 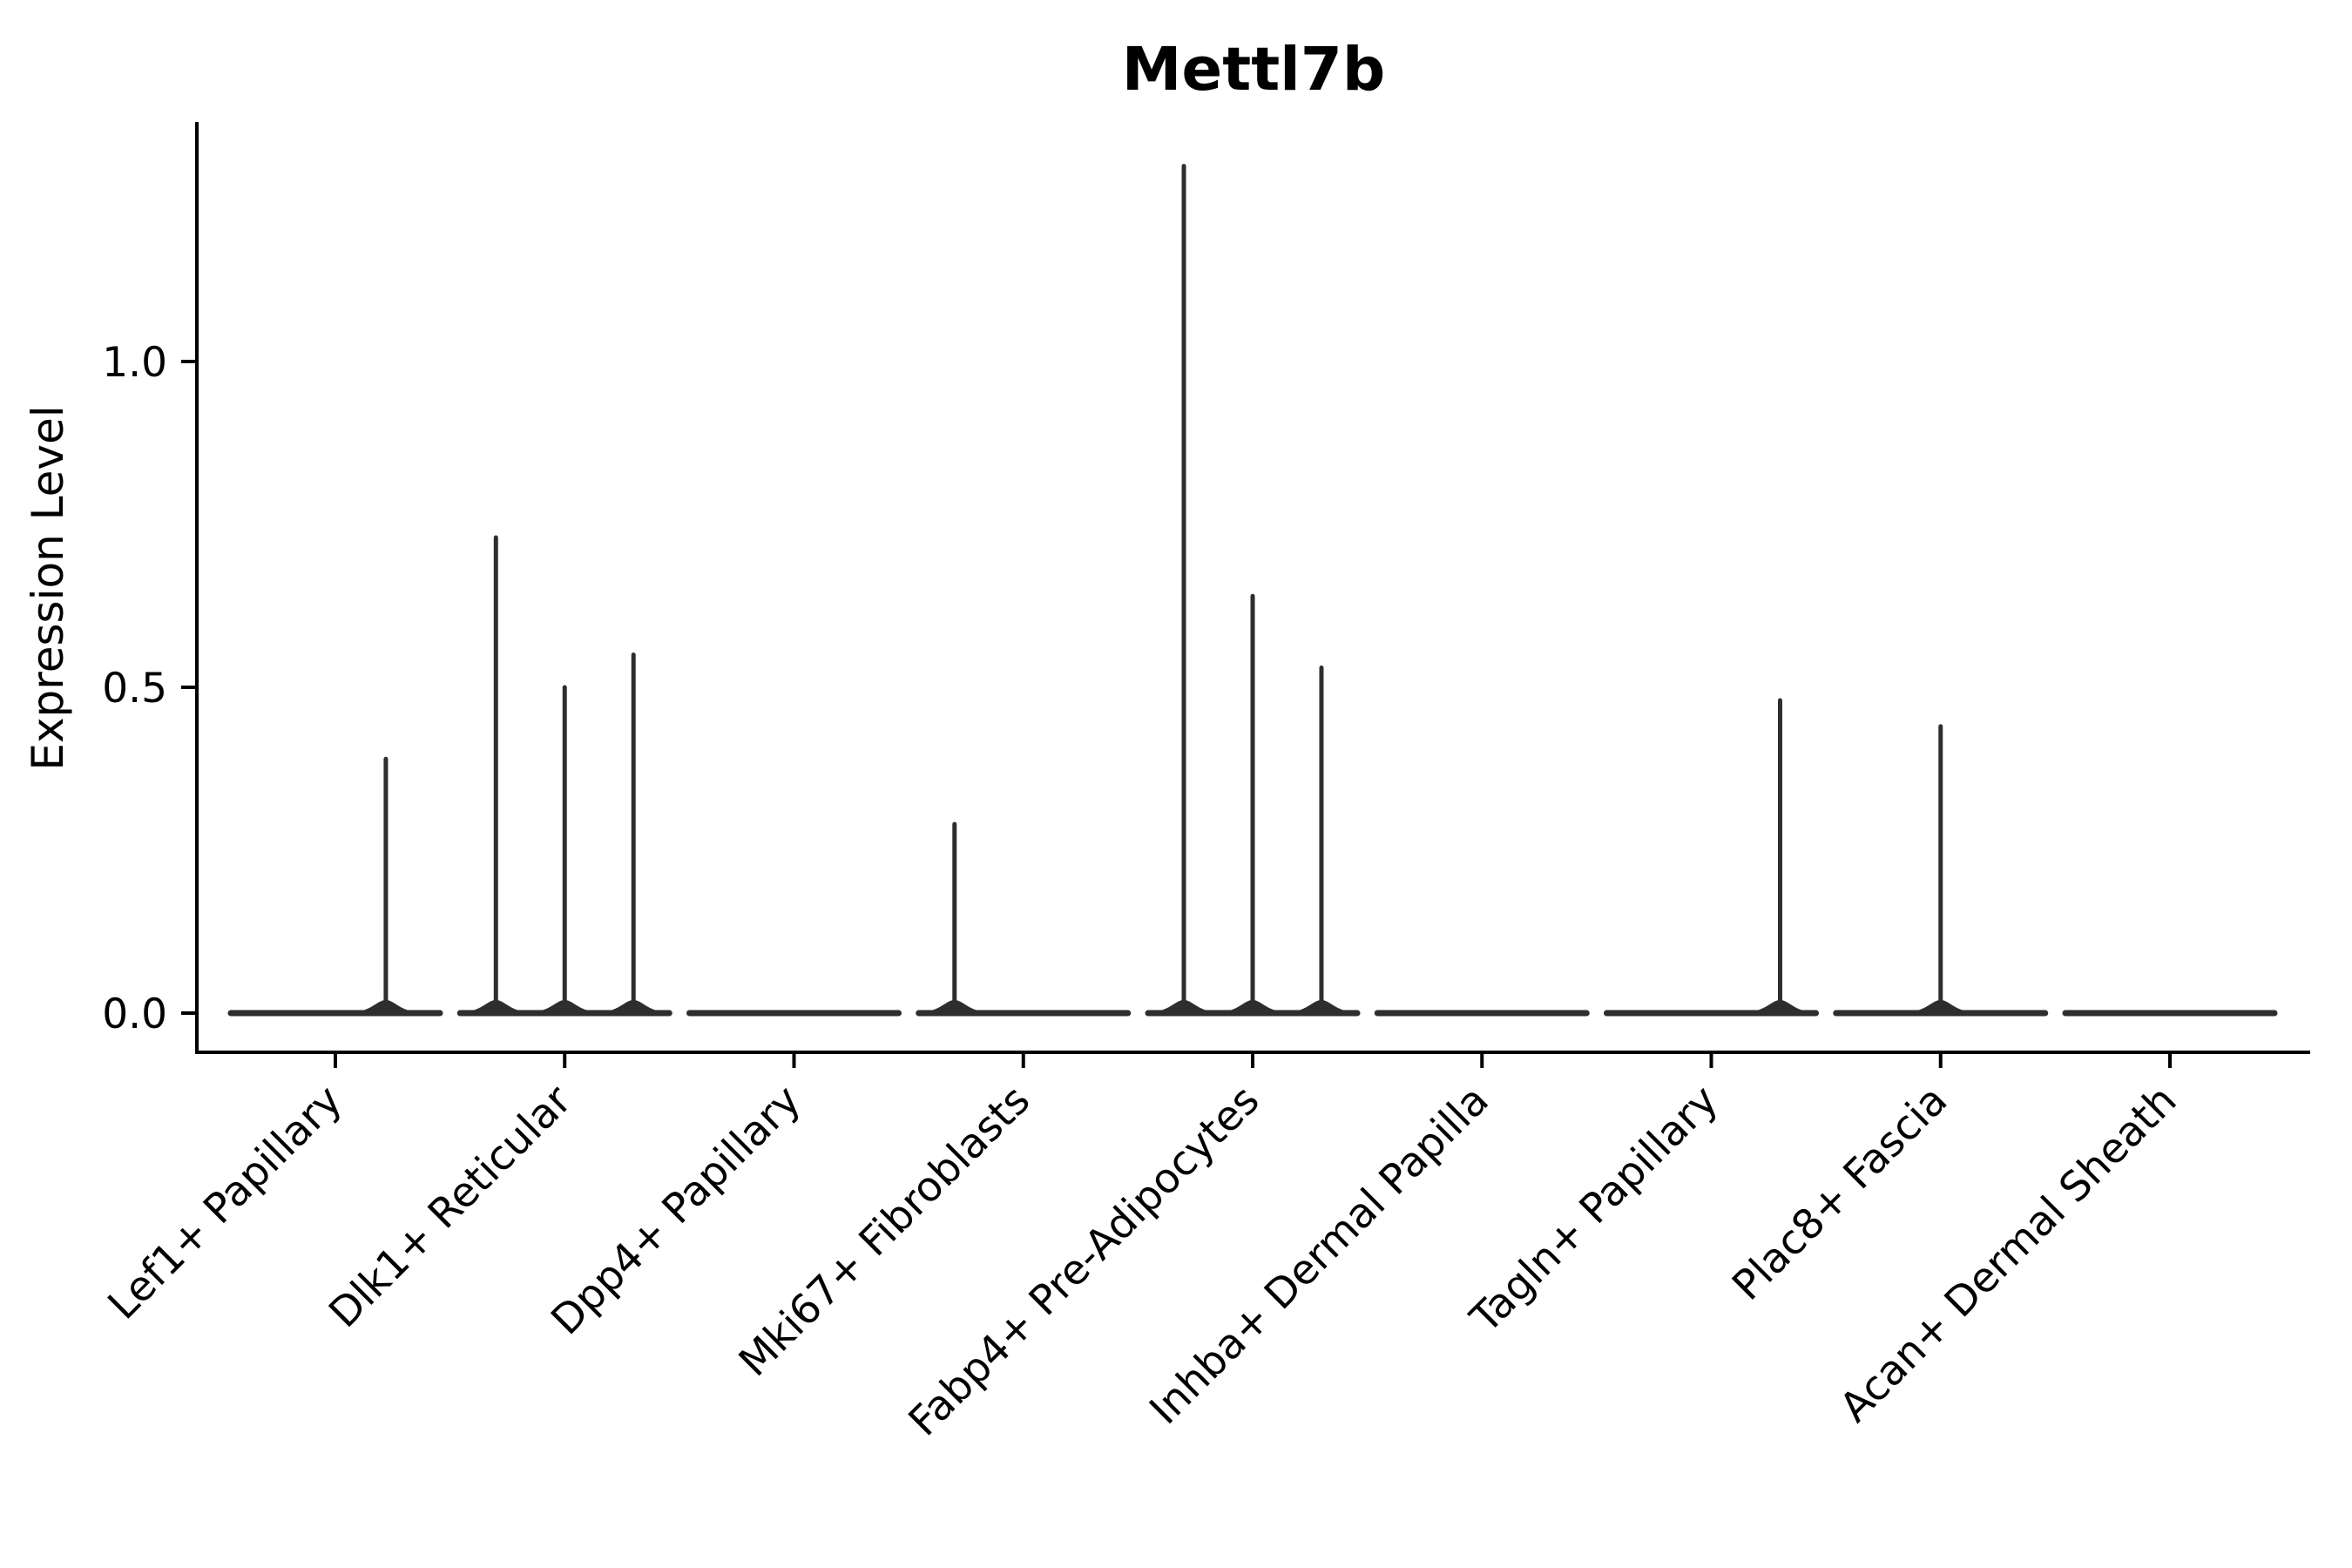 I want to click on x-tick-label: Dlk1+ Reticular, so click(x=450, y=1206).